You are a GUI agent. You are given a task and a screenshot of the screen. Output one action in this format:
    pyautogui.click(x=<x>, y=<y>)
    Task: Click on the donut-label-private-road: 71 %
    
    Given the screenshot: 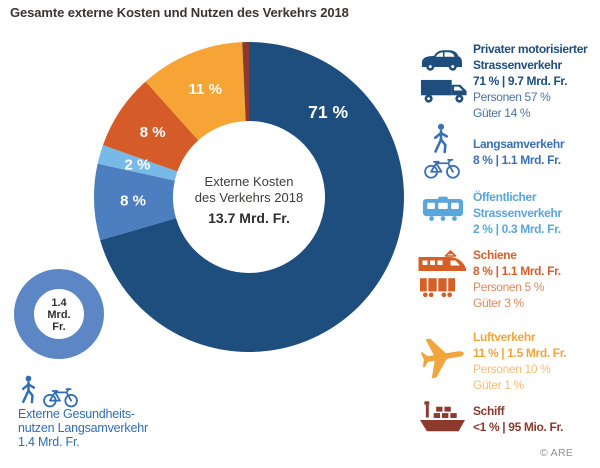 What is the action you would take?
    pyautogui.click(x=328, y=112)
    